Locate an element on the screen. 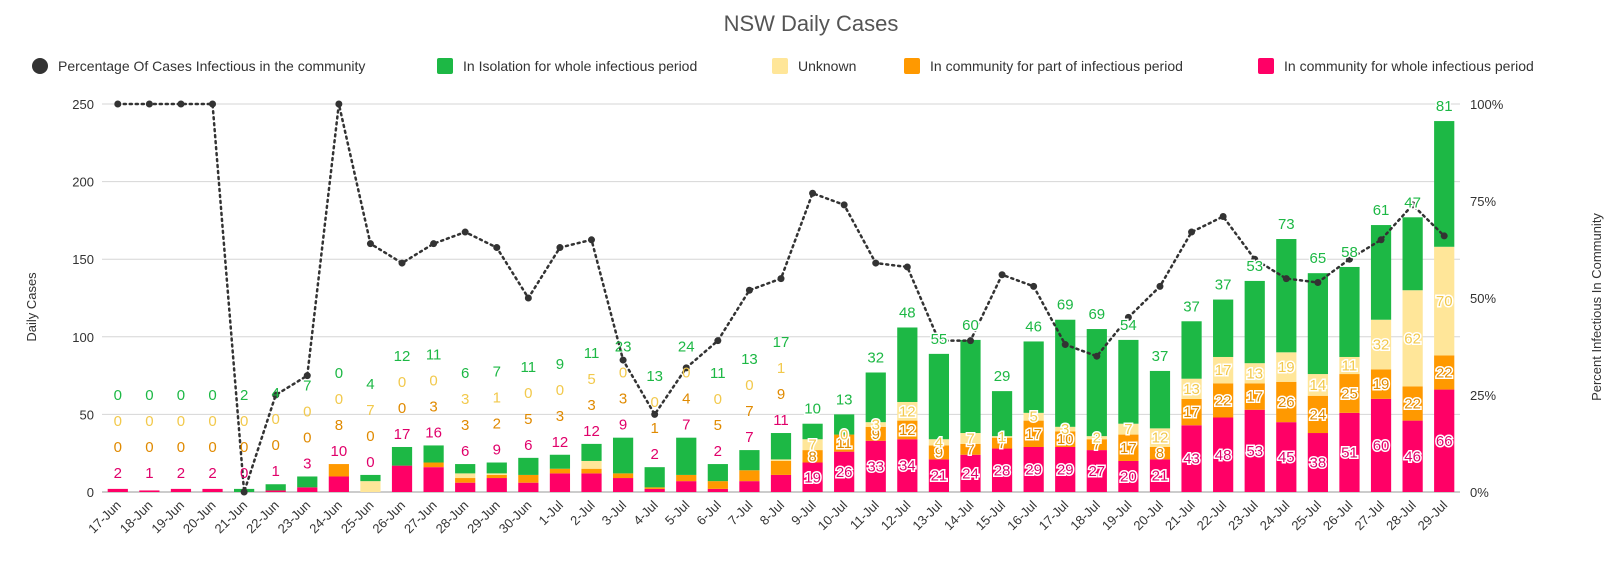 The image size is (1622, 565). y-tick-label: 0 is located at coordinates (90, 492).